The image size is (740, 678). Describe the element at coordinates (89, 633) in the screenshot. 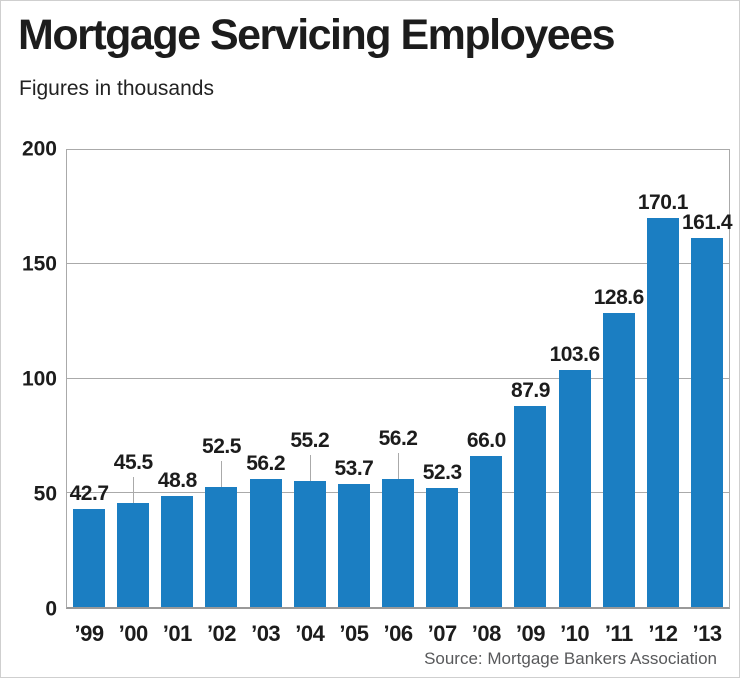

I see `x-axis-label: ’99` at that location.